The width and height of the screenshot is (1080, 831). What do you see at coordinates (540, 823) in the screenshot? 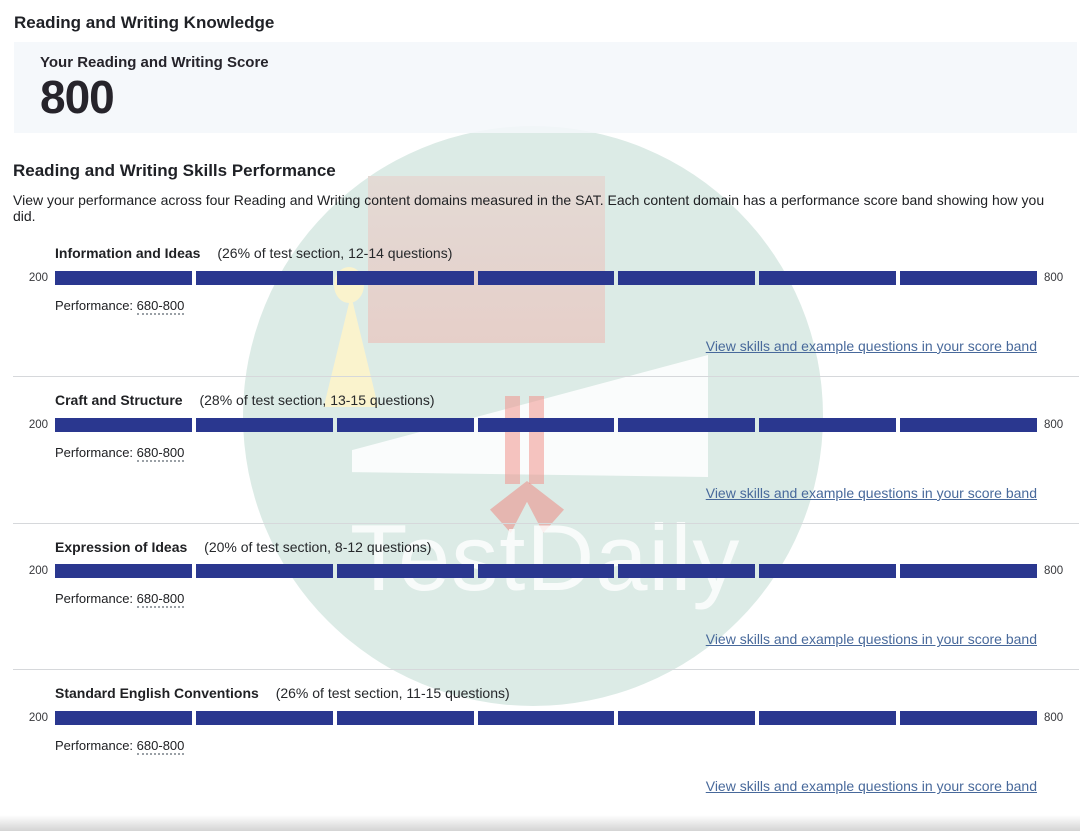
I see `bottom-shadow-gradient` at bounding box center [540, 823].